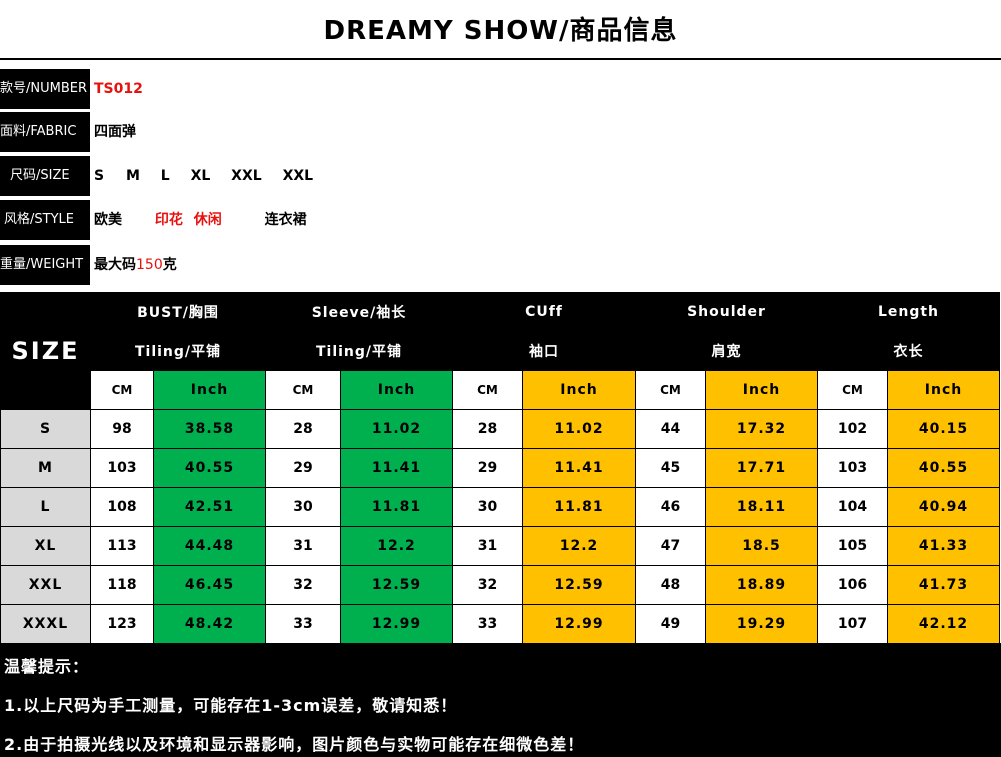 This screenshot has width=1001, height=757. I want to click on cuff-cm-cell: 32, so click(487, 585).